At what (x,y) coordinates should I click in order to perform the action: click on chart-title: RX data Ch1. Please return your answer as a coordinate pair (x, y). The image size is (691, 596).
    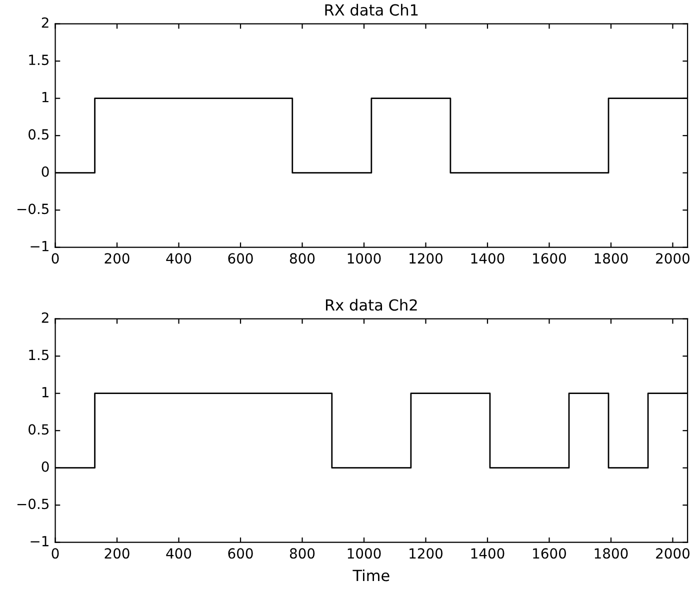
    Looking at the image, I should click on (371, 10).